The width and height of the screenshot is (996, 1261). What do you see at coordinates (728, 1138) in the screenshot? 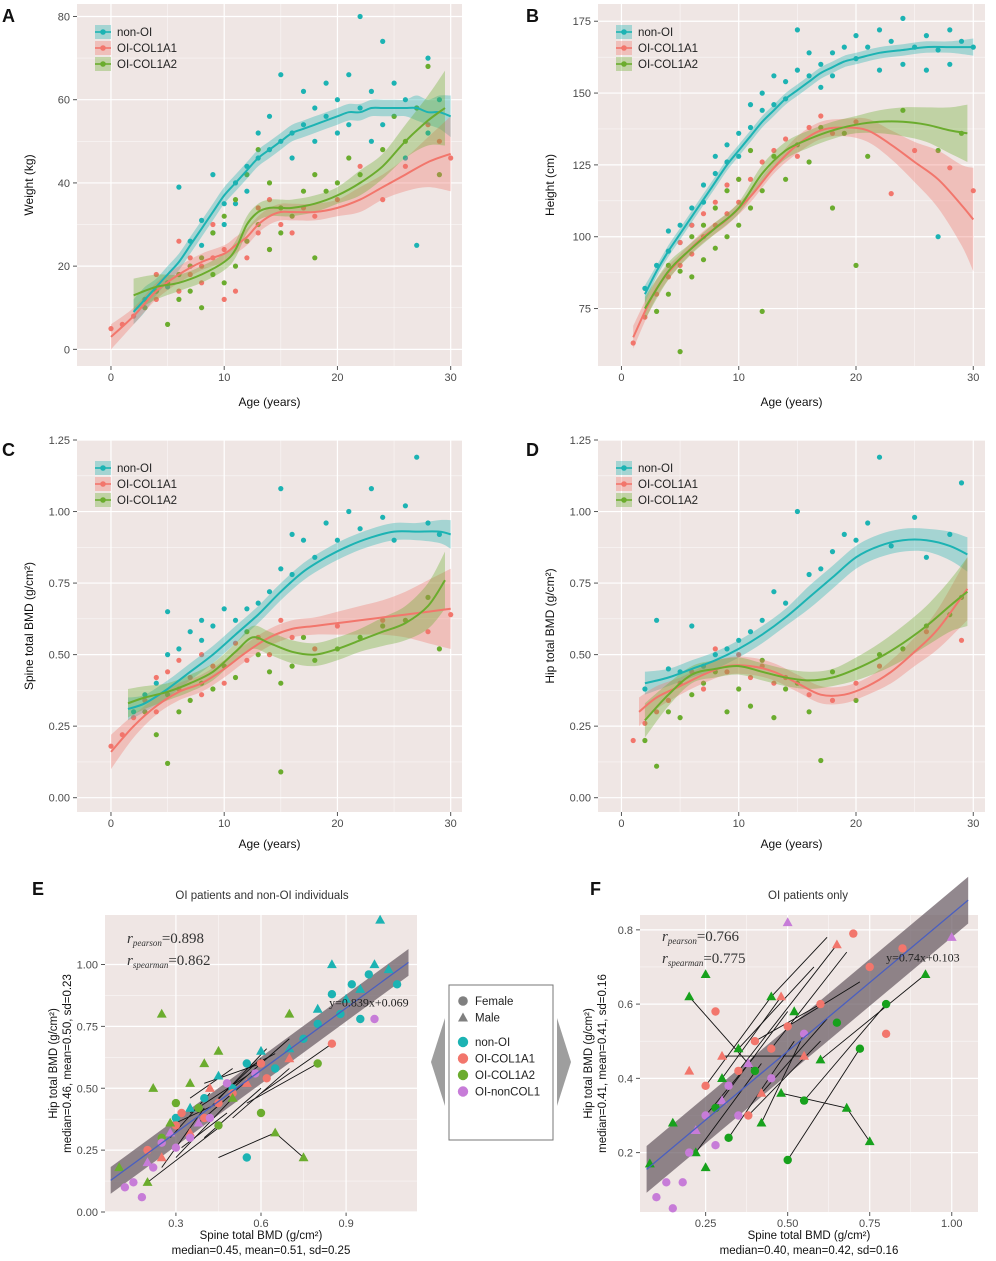
I see `female-point-oi-col1a2` at bounding box center [728, 1138].